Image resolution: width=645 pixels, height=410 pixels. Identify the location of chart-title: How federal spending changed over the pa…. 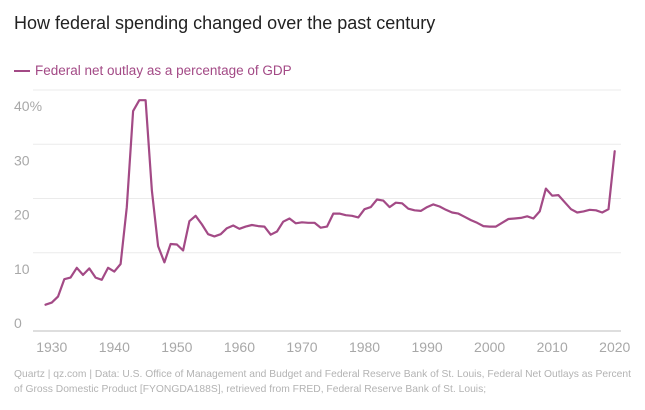
(224, 23).